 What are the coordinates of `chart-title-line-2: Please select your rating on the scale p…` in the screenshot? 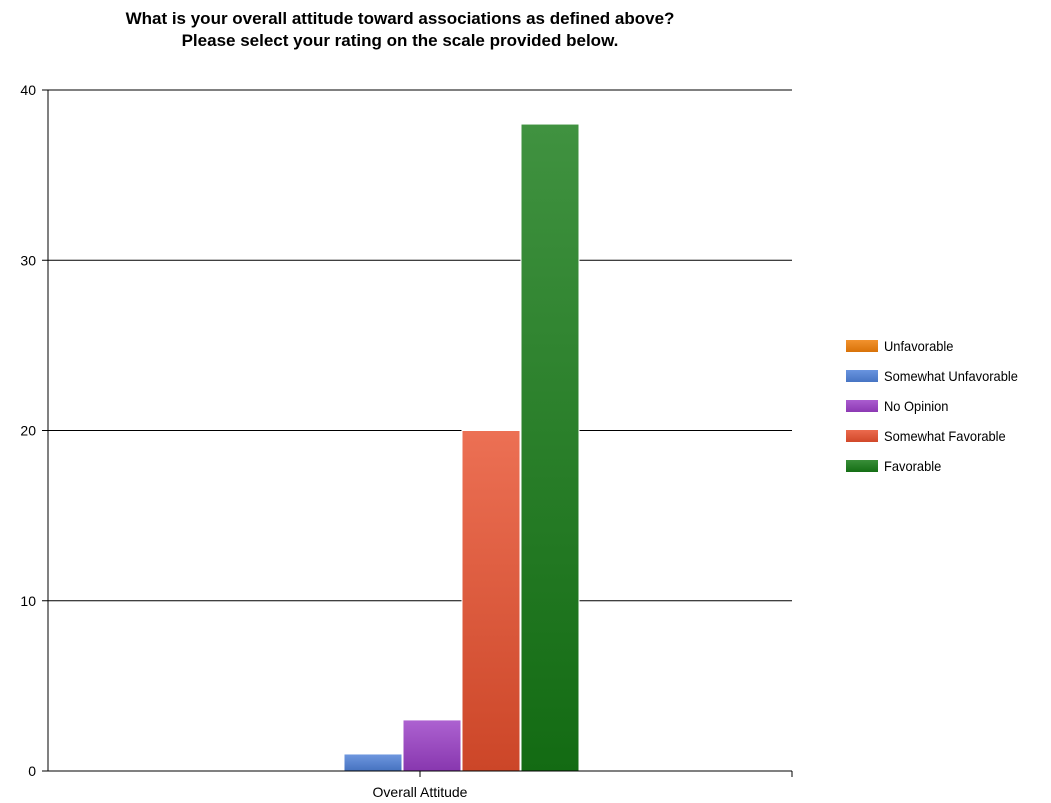 It's located at (400, 40).